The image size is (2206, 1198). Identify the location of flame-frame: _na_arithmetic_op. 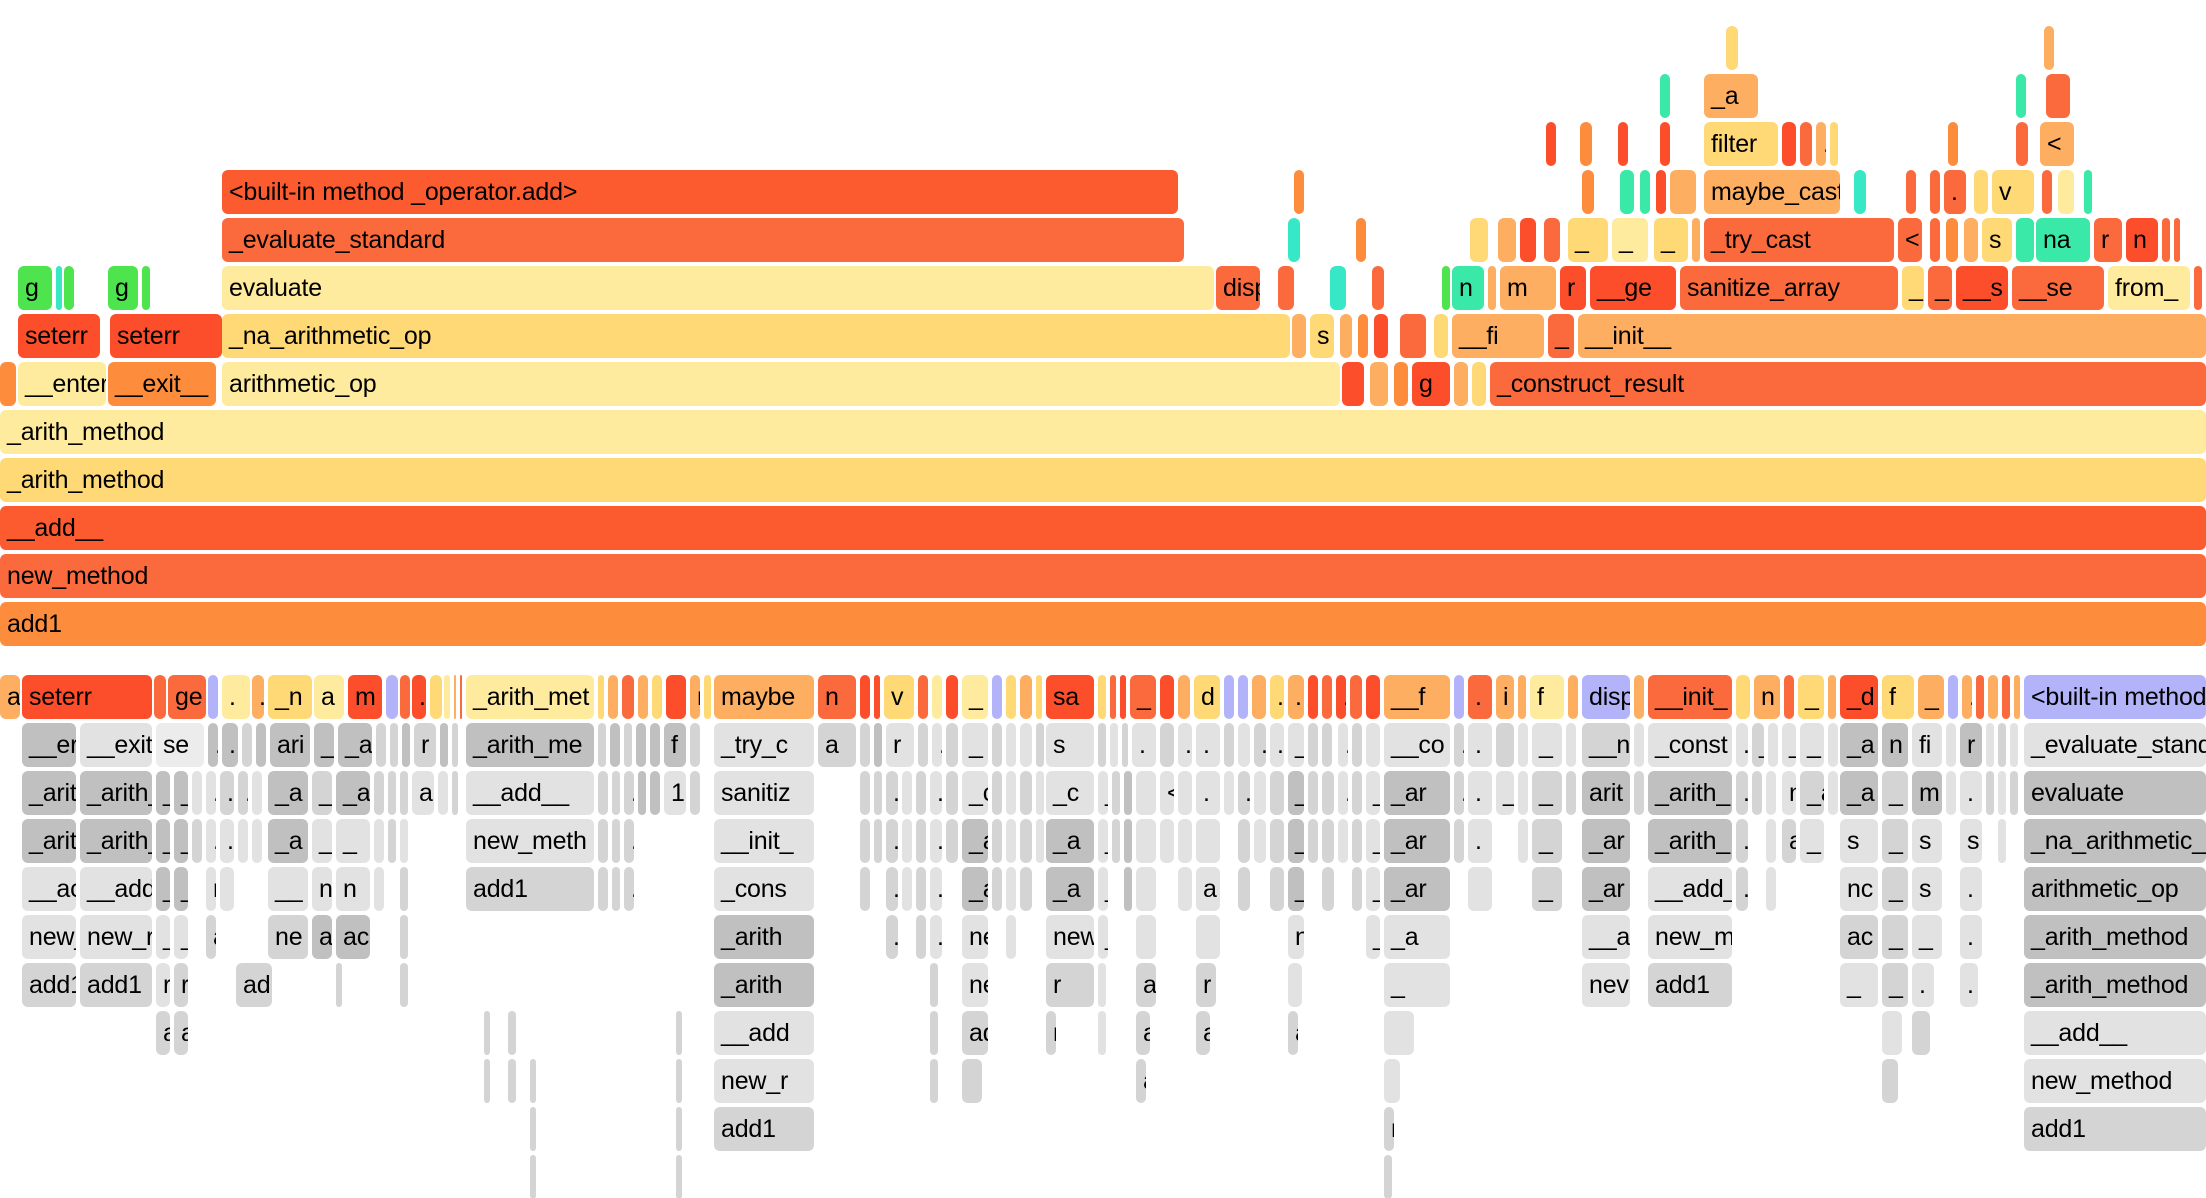
(2115, 841).